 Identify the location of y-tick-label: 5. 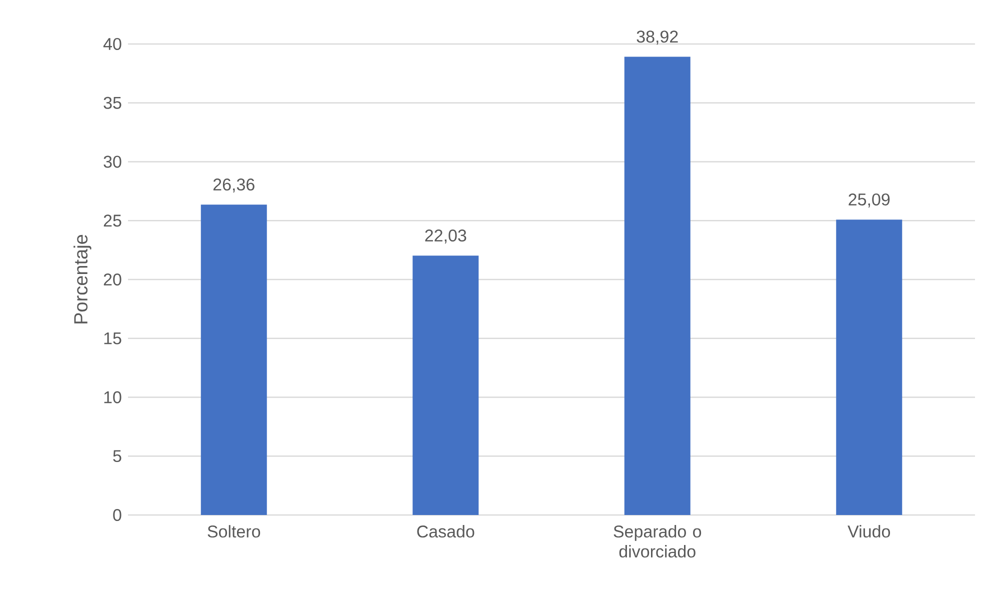
(117, 456).